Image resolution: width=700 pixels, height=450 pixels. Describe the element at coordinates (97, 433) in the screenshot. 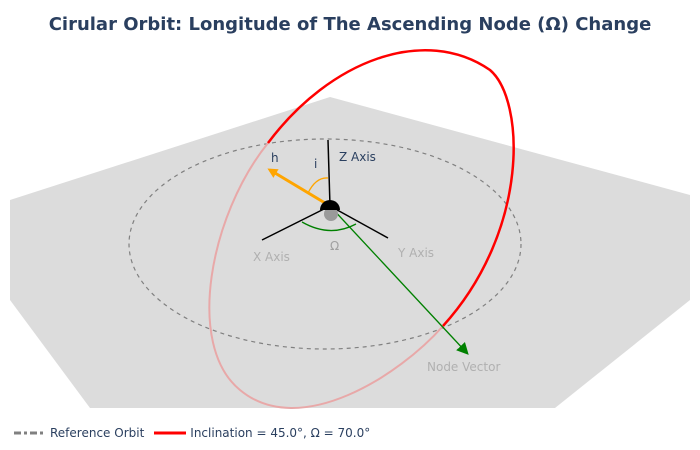

I see `legend-label-reference-orbit: Reference Orbit` at that location.